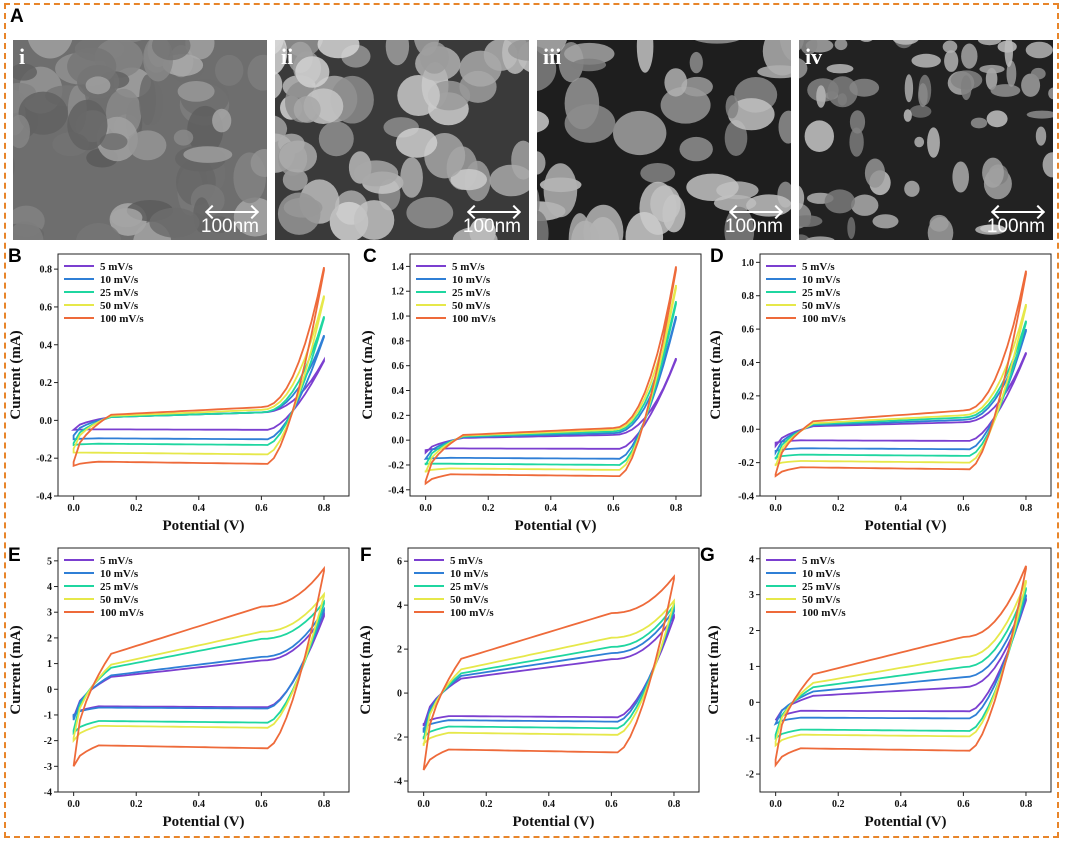 The height and width of the screenshot is (843, 1065). Describe the element at coordinates (15, 256) in the screenshot. I see `panel-letter-b: B` at that location.